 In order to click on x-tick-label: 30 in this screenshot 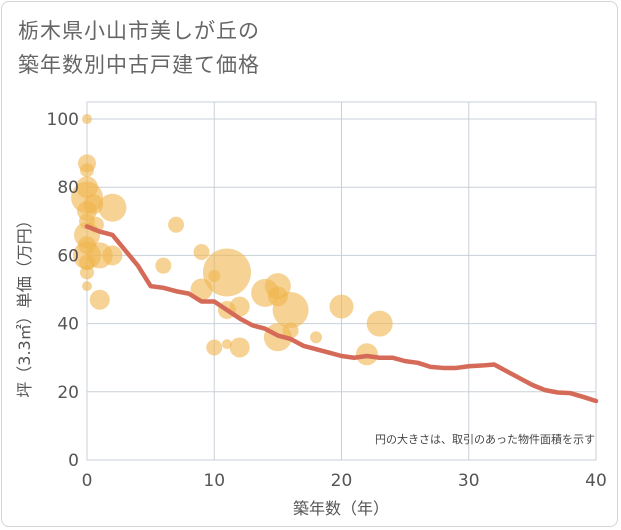, I will do `click(469, 481)`.